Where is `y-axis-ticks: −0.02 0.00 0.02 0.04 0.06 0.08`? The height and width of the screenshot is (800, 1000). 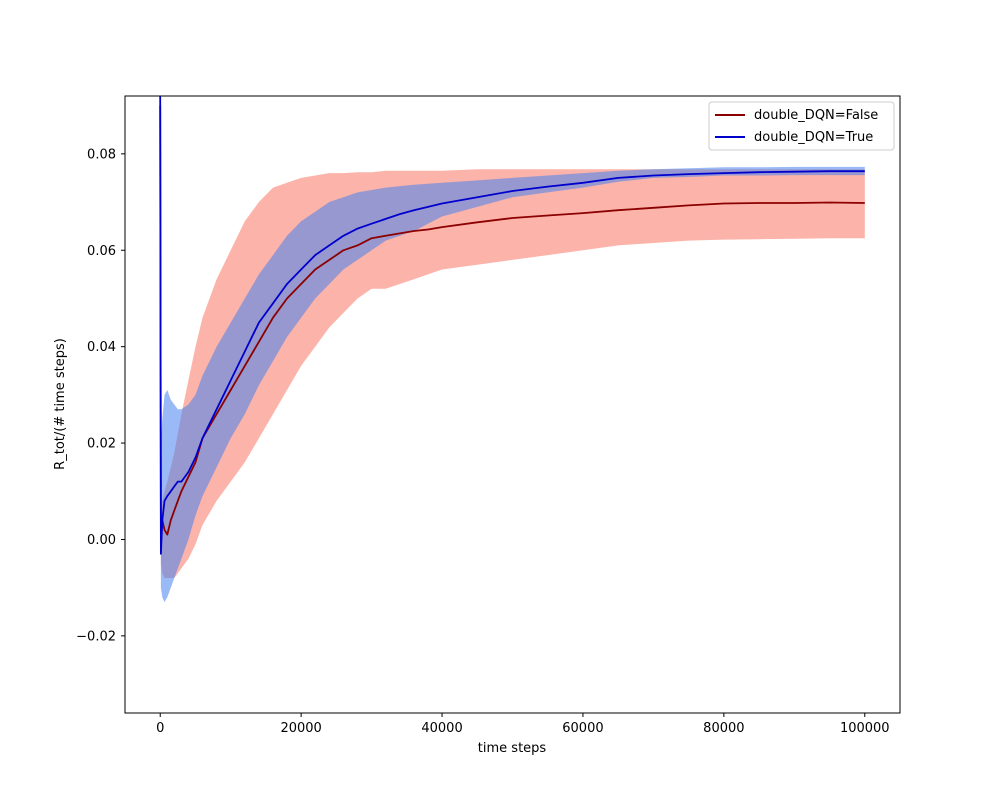
y-axis-ticks: −0.02 0.00 0.02 0.04 0.06 0.08 is located at coordinates (100, 395).